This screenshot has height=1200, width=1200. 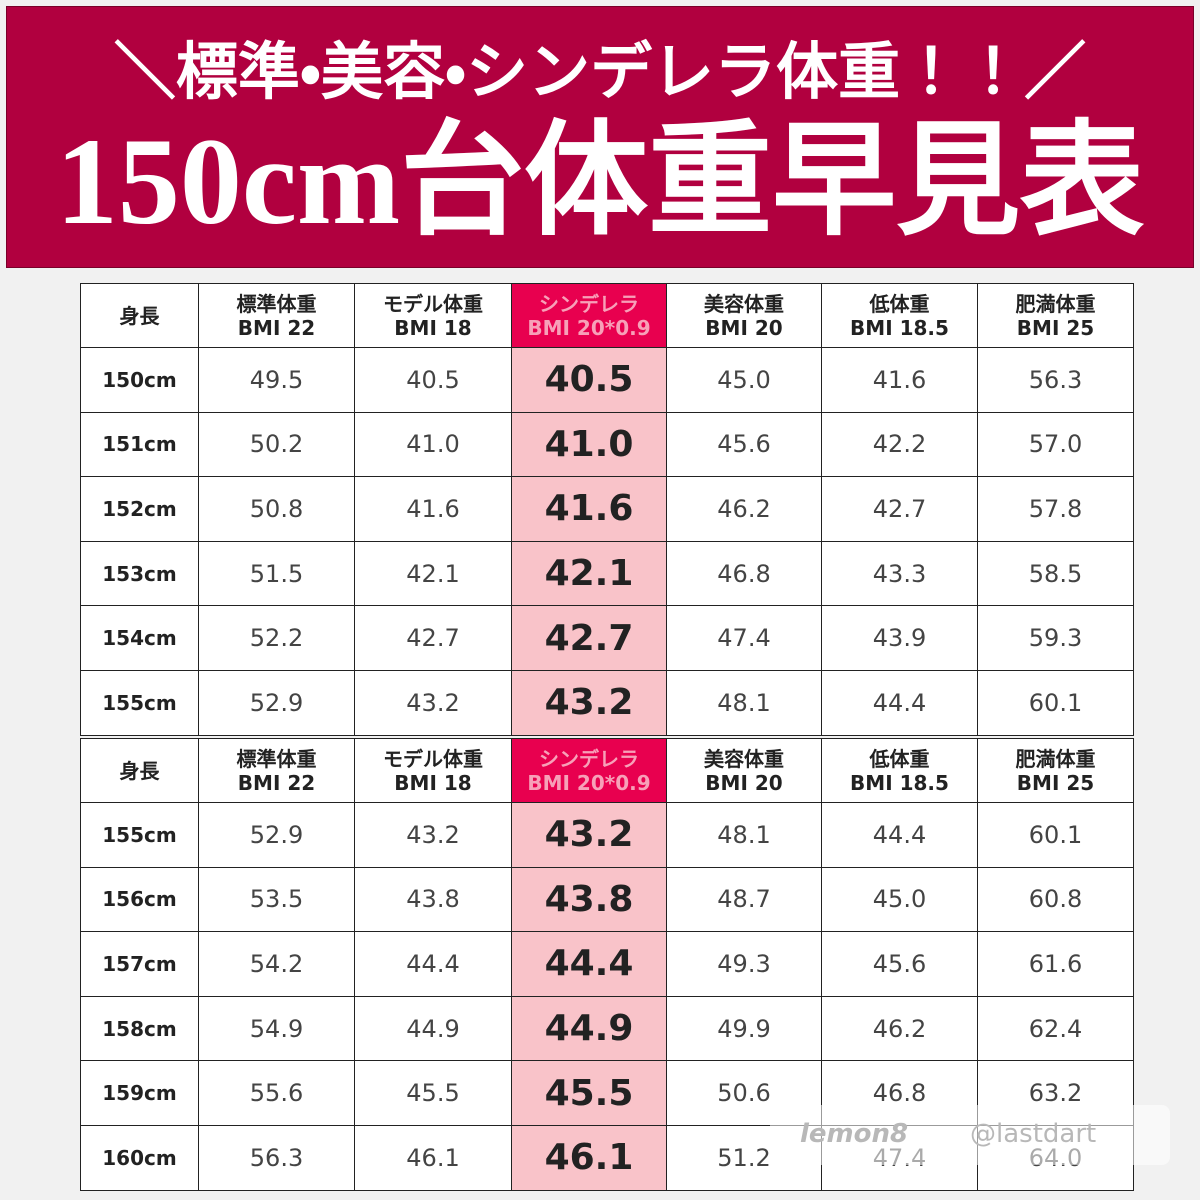 I want to click on watermark: lemon8 @lastdart, so click(x=970, y=1135).